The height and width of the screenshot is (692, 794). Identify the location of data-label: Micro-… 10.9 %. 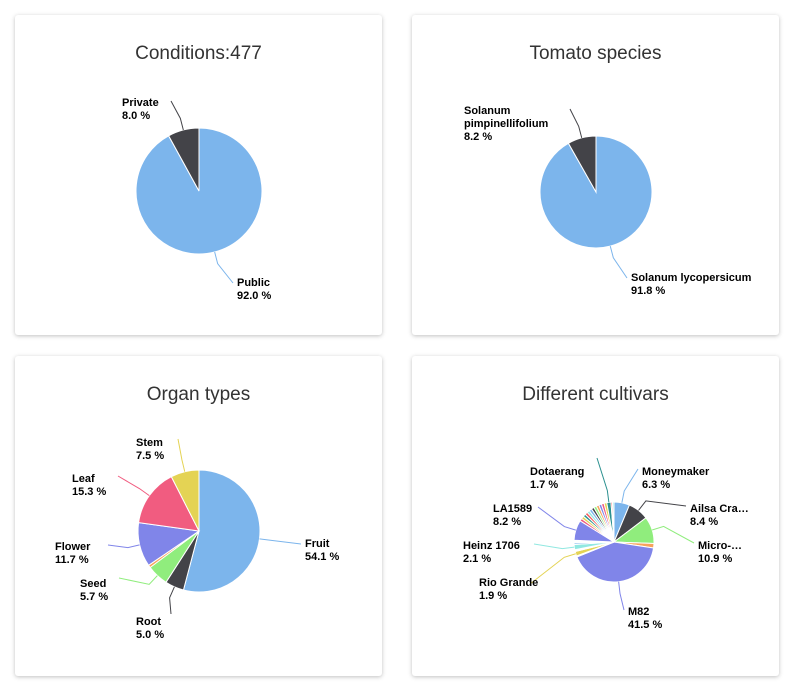
(720, 553).